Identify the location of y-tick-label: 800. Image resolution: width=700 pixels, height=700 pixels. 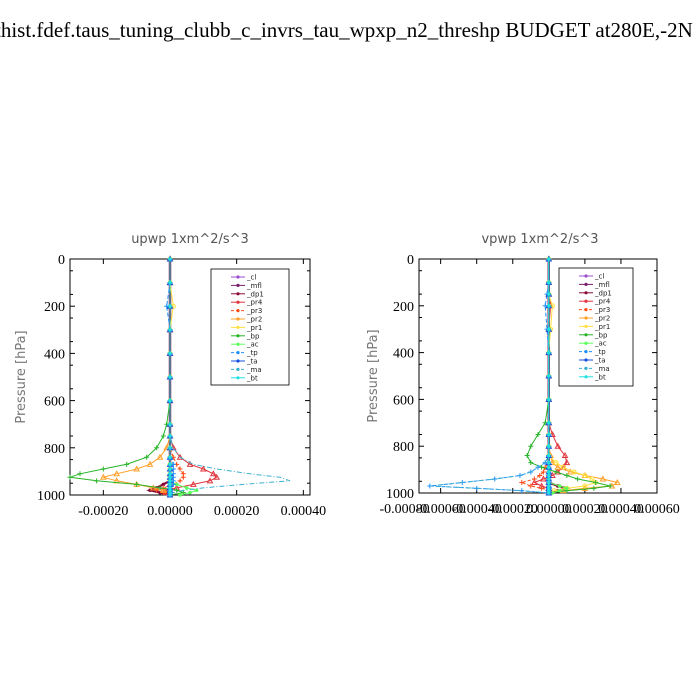
(54, 449).